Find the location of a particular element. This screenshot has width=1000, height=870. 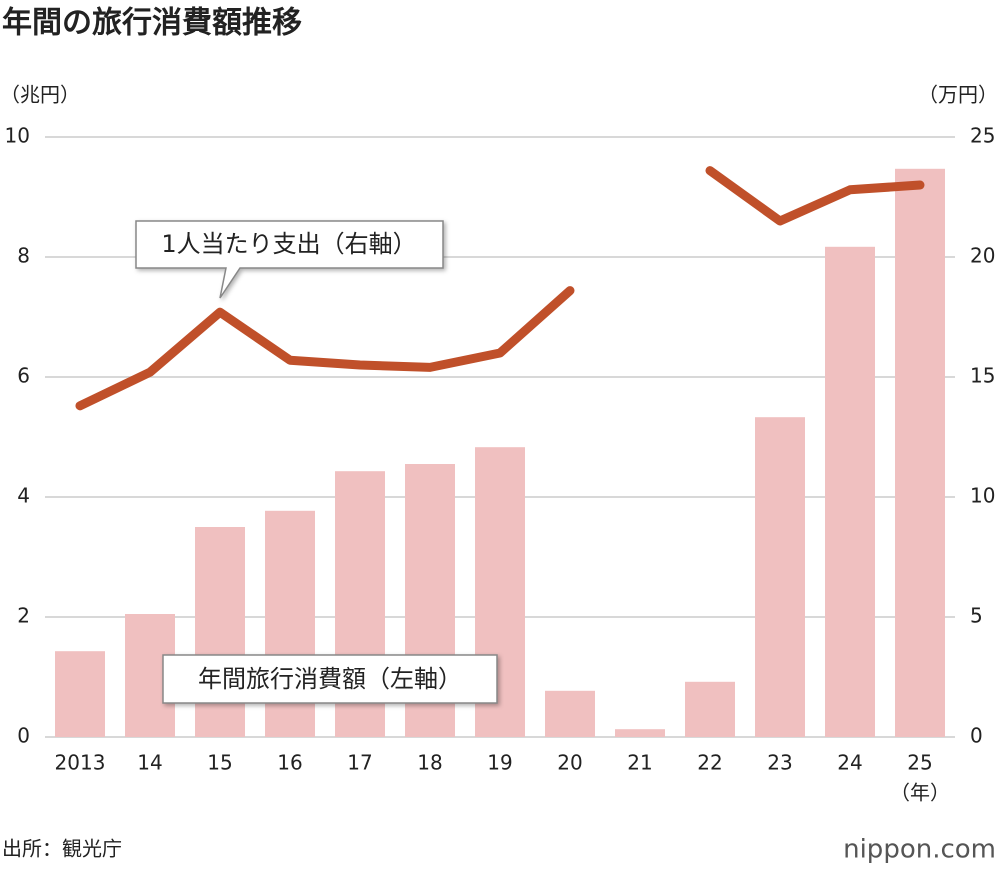

x-unit: （年） is located at coordinates (920, 793).